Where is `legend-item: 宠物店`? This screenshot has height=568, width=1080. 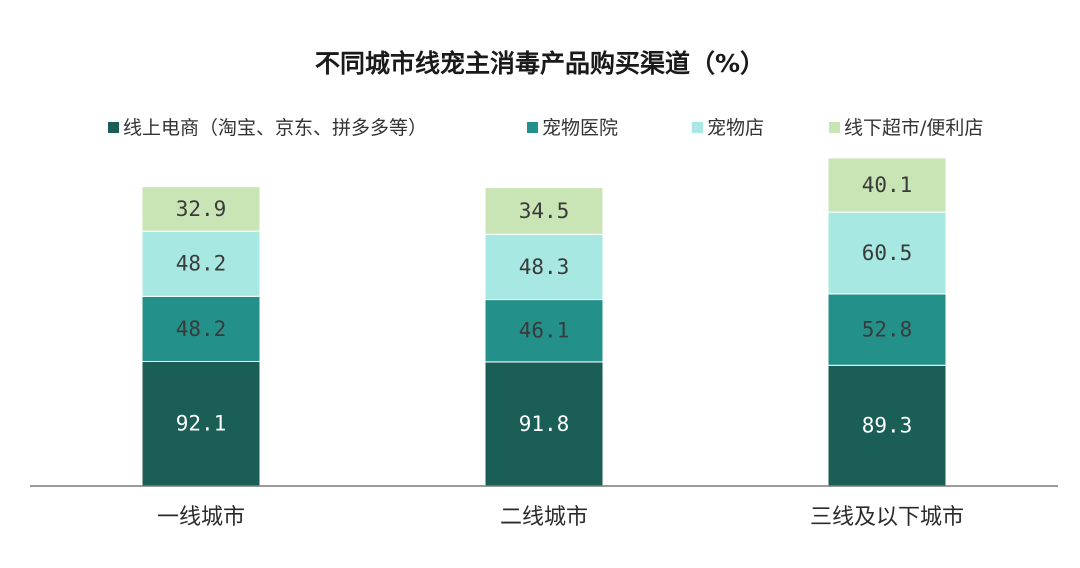 legend-item: 宠物店 is located at coordinates (728, 128).